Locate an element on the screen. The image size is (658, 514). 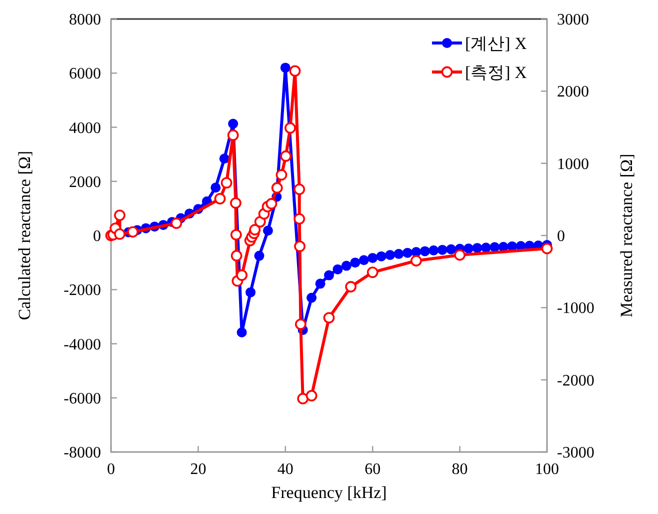
y2-tick-label: -2000 is located at coordinates (575, 381).